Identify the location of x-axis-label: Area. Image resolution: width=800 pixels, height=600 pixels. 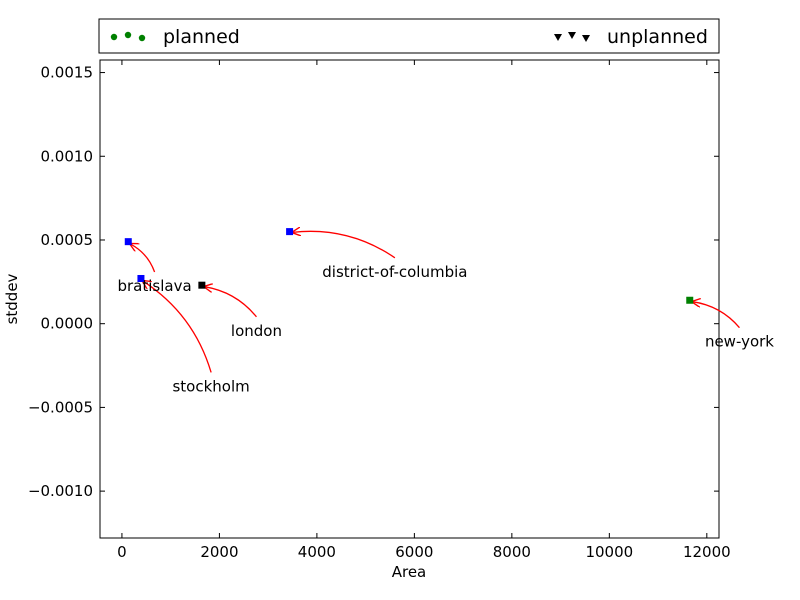
(409, 572).